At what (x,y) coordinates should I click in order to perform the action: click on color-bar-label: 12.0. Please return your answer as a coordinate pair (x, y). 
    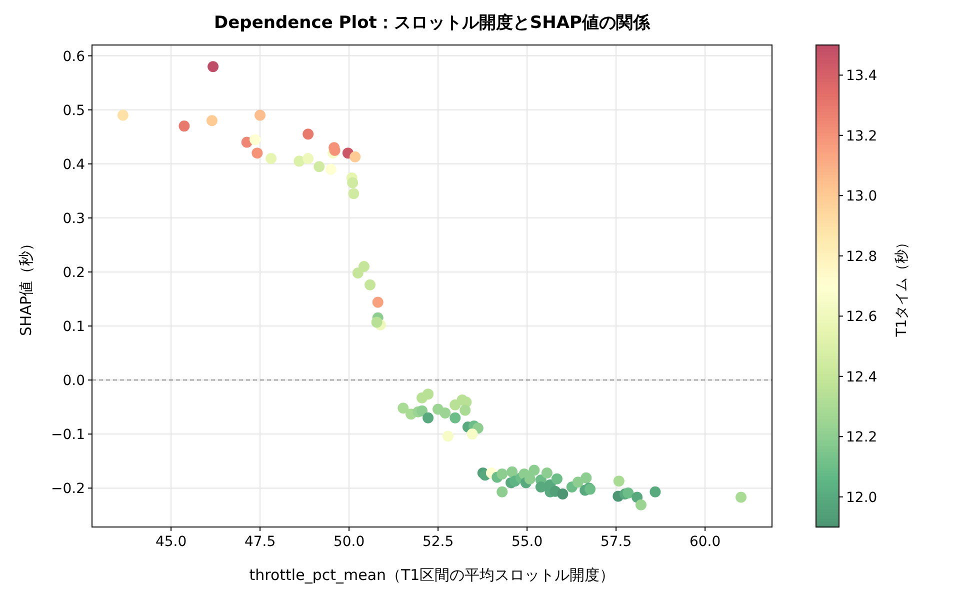
    Looking at the image, I should click on (862, 498).